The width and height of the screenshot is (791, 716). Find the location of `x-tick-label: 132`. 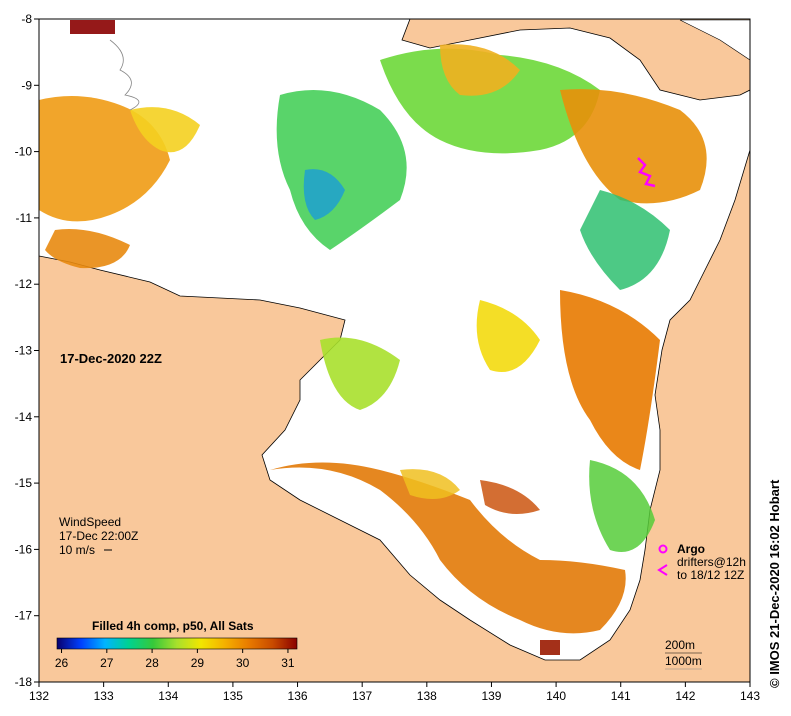

x-tick-label: 132 is located at coordinates (39, 696).